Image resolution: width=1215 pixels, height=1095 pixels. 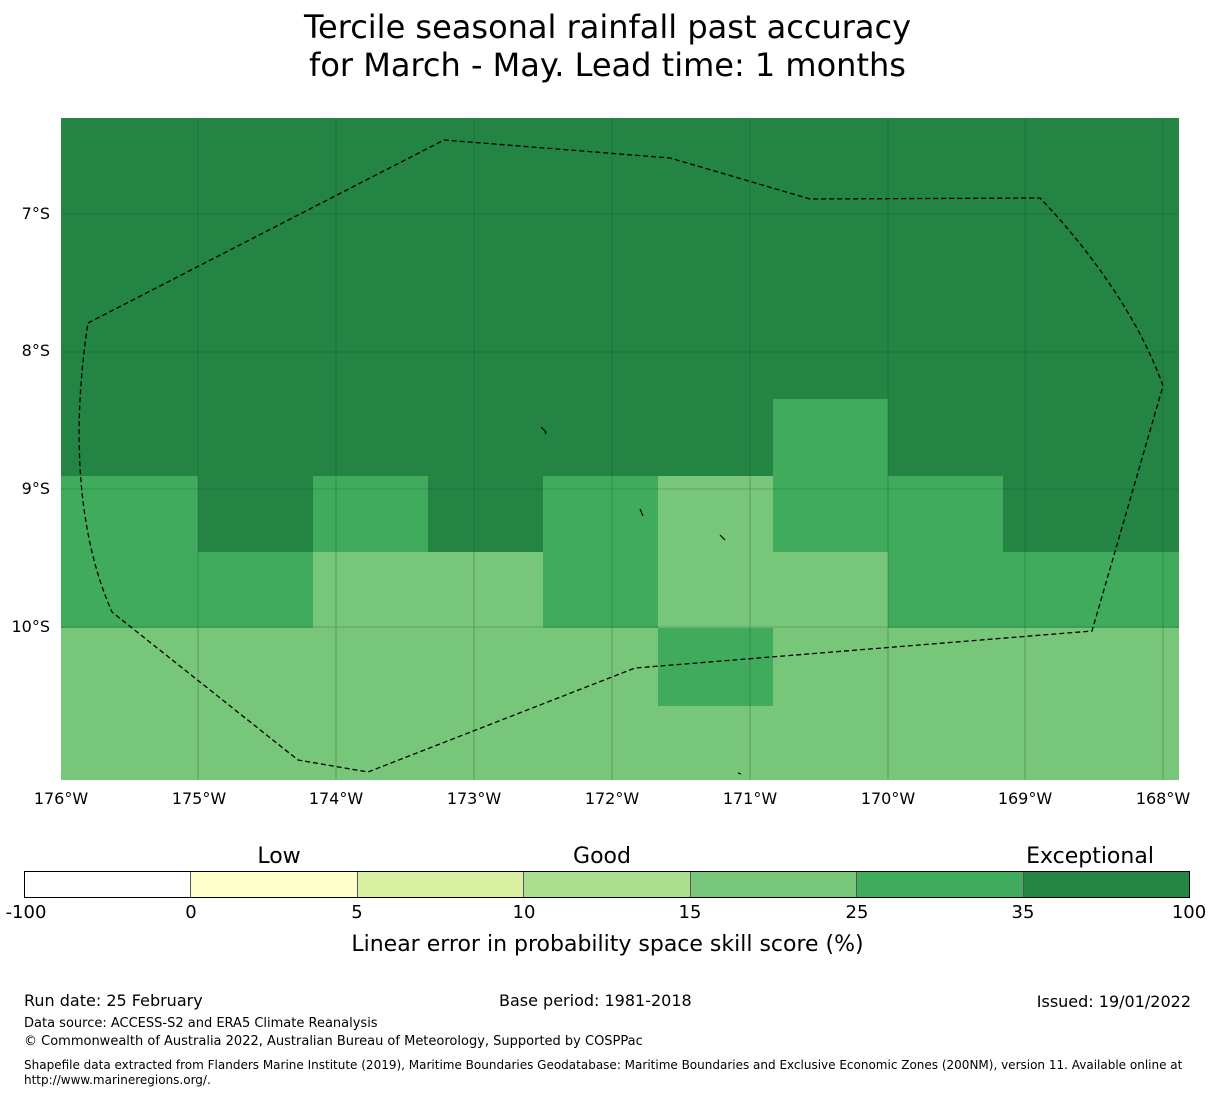 What do you see at coordinates (35, 350) in the screenshot?
I see `lat-label-8s: 8°S` at bounding box center [35, 350].